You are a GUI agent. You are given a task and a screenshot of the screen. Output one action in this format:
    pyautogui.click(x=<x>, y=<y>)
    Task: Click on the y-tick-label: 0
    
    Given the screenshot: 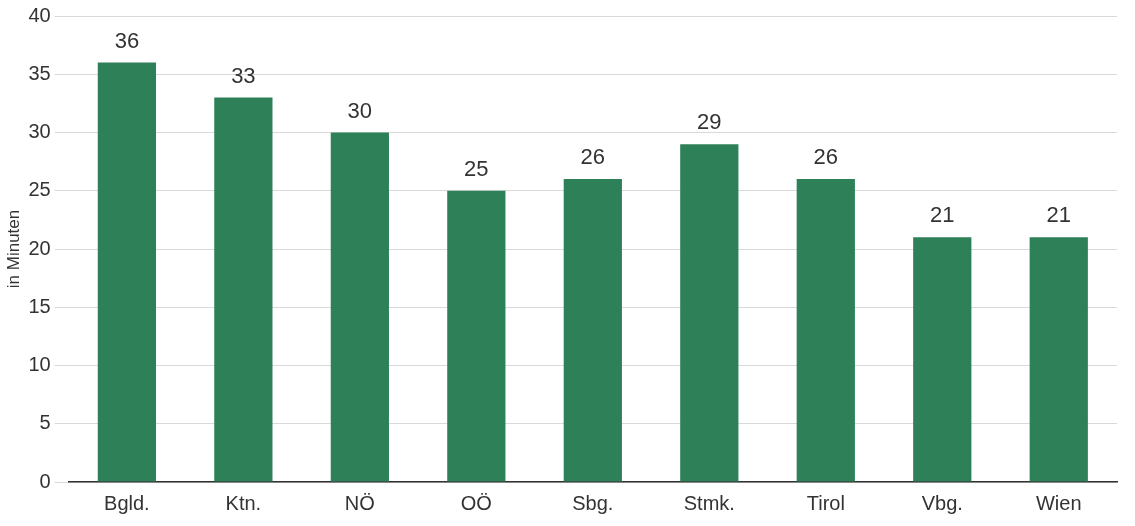 What is the action you would take?
    pyautogui.click(x=45, y=480)
    